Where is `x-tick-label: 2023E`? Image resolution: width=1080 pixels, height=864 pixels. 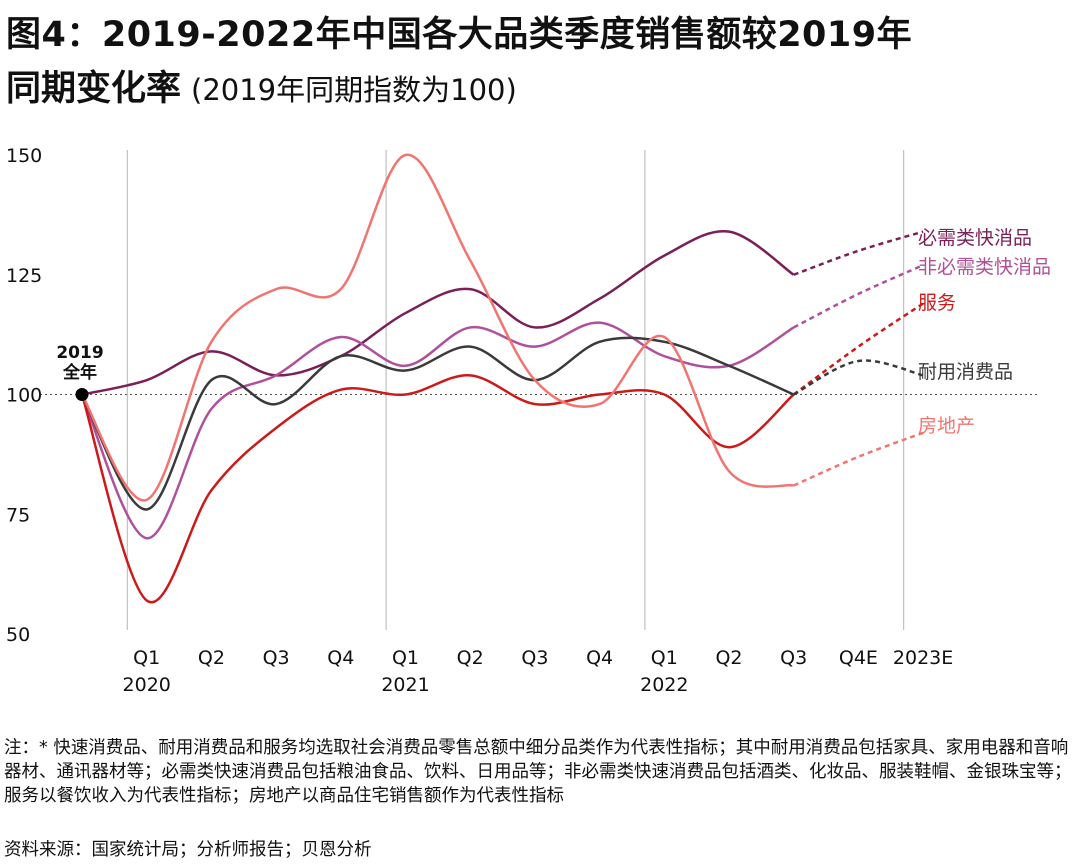
x-tick-label: 2023E is located at coordinates (923, 658).